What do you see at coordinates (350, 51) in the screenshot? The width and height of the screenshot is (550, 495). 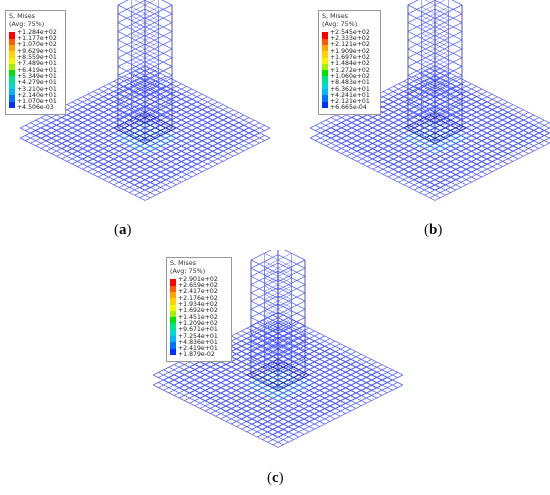 I see `legend-value: +1.909e+02` at bounding box center [350, 51].